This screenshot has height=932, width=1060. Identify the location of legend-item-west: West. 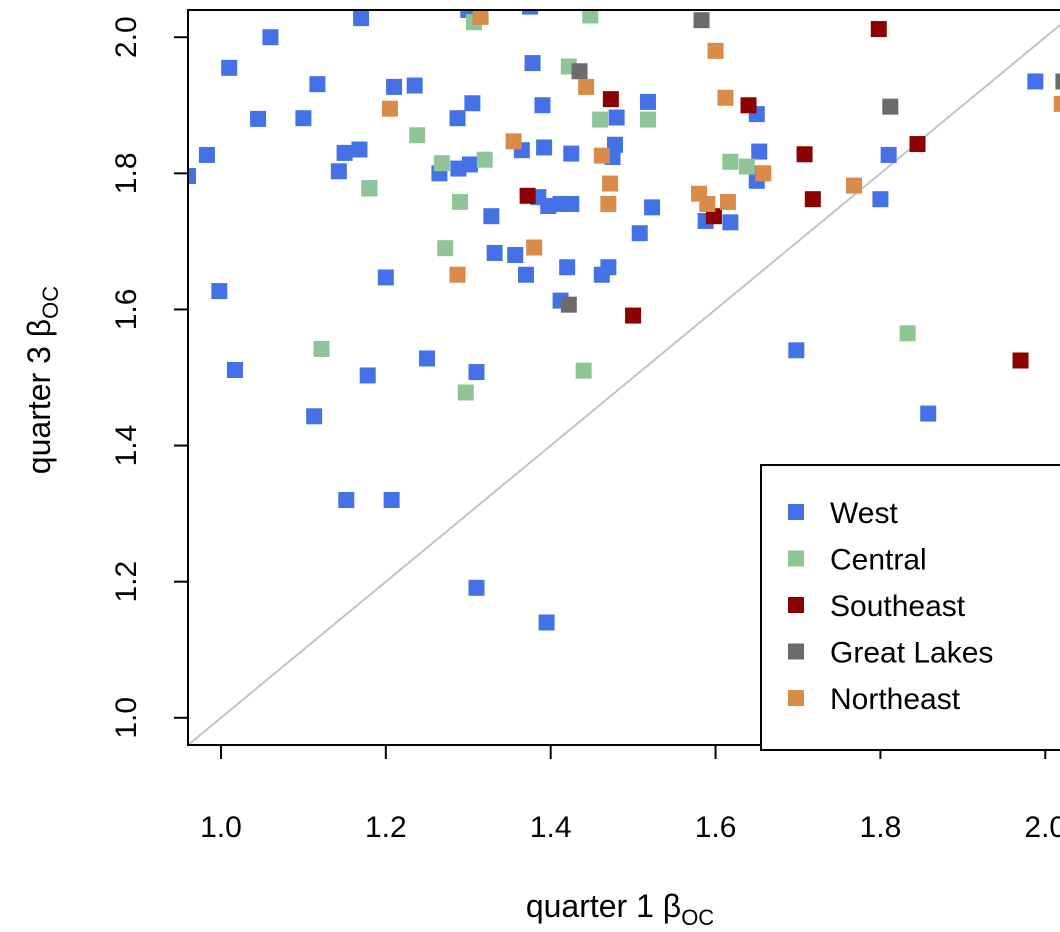
(843, 513).